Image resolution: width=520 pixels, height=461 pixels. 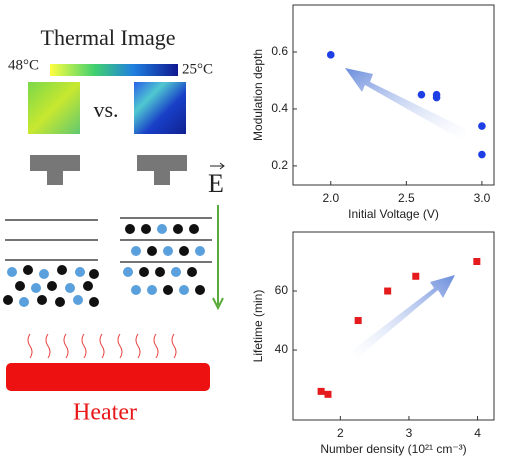 What do you see at coordinates (279, 51) in the screenshot?
I see `y-tick-label: 0.6` at bounding box center [279, 51].